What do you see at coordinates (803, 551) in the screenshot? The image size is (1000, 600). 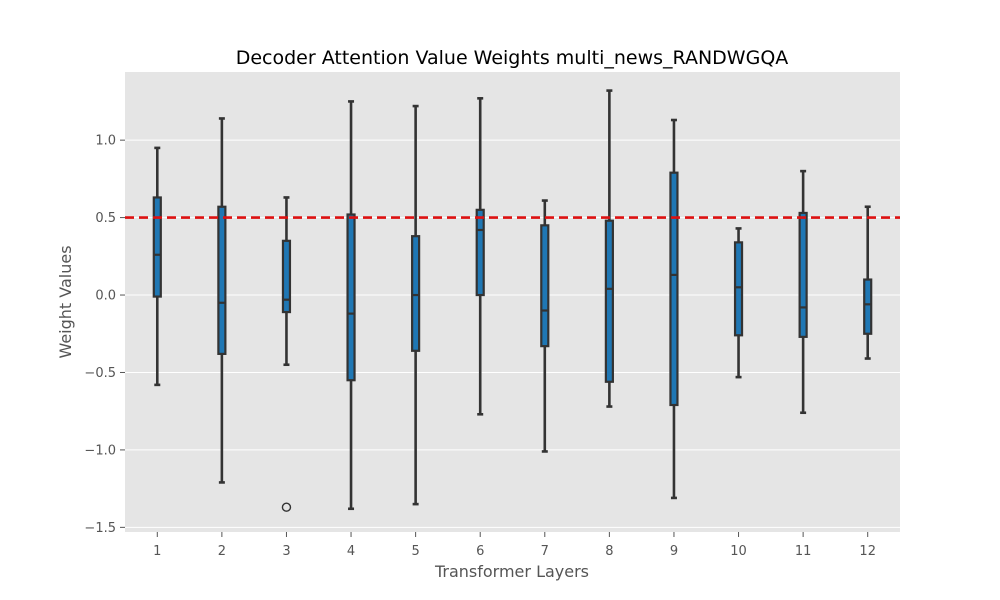 I see `x-tick-label: 11` at bounding box center [803, 551].